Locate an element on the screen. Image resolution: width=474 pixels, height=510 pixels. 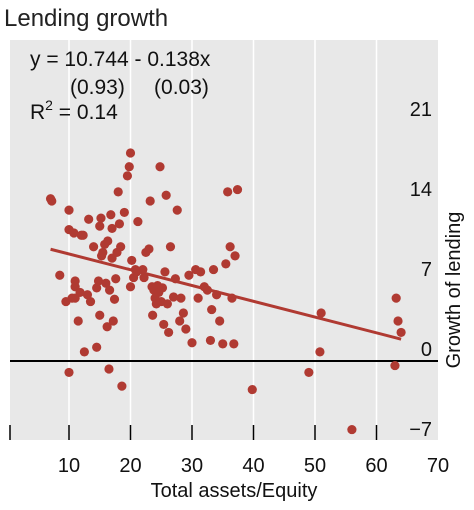
x-tick-label: 60 is located at coordinates (376, 466).